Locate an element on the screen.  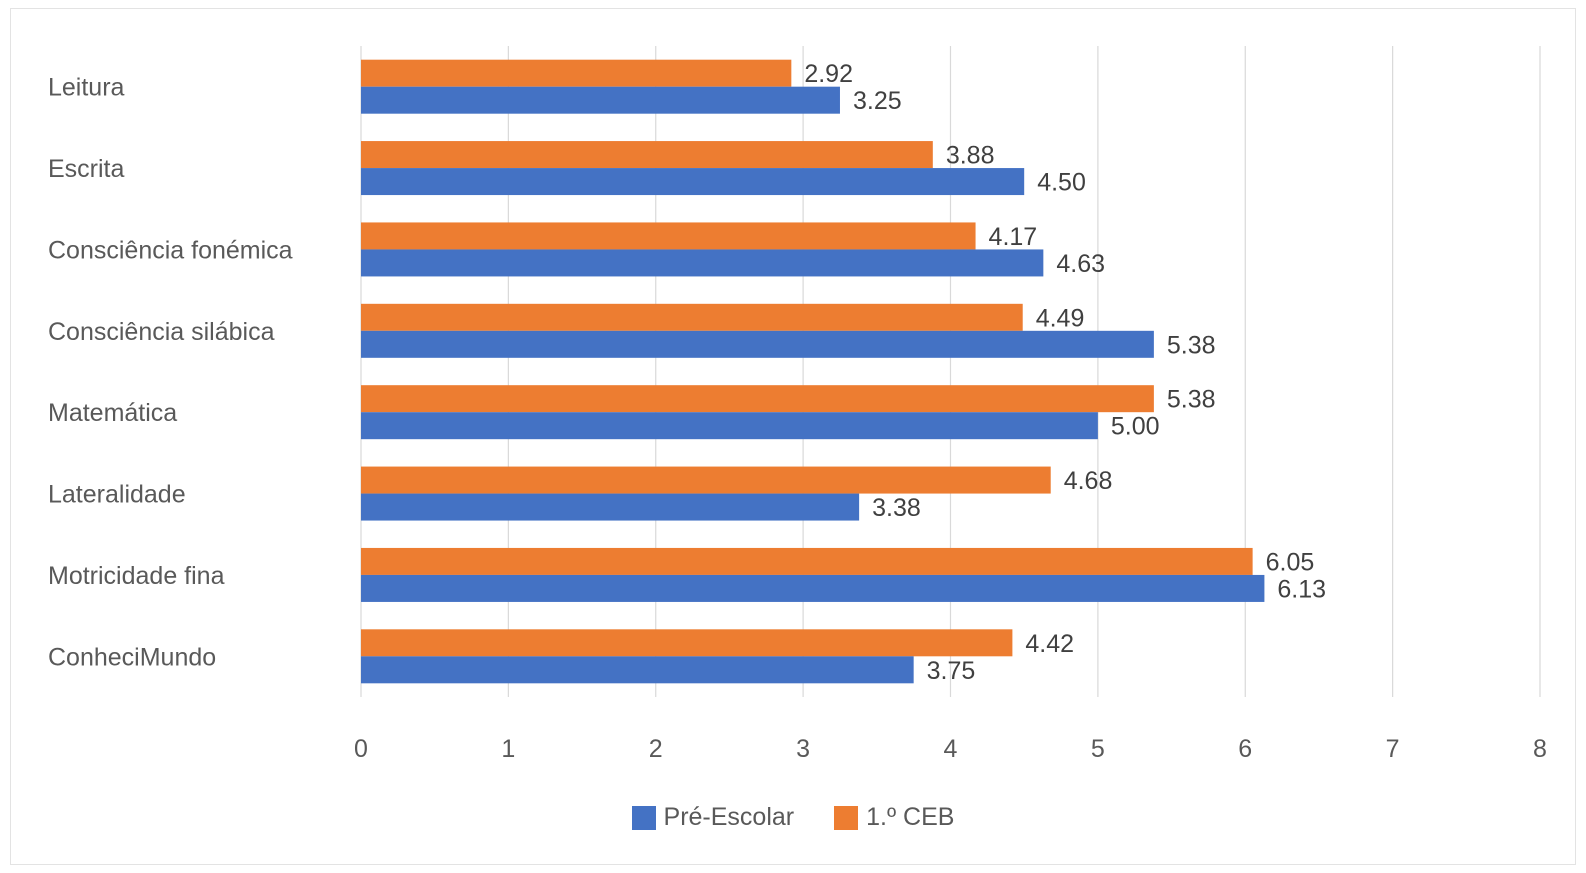
data-label: 4.50 is located at coordinates (1061, 183).